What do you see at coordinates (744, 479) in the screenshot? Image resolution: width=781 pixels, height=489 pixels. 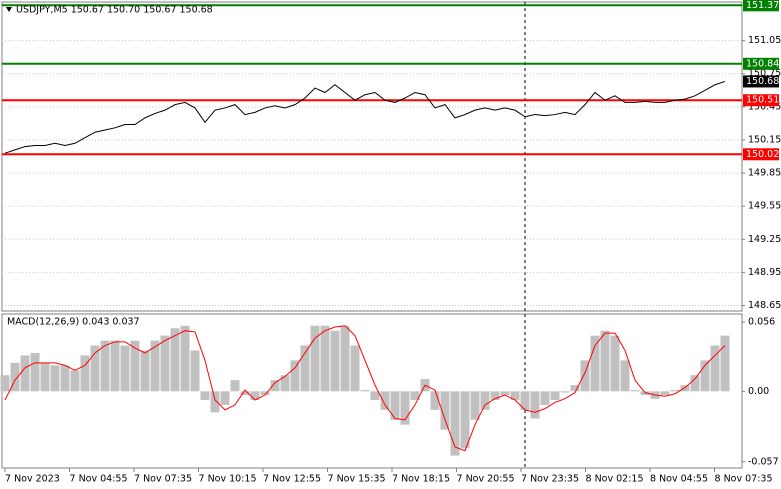 I see `x-tick-label: 8 Nov 07:35` at bounding box center [744, 479].